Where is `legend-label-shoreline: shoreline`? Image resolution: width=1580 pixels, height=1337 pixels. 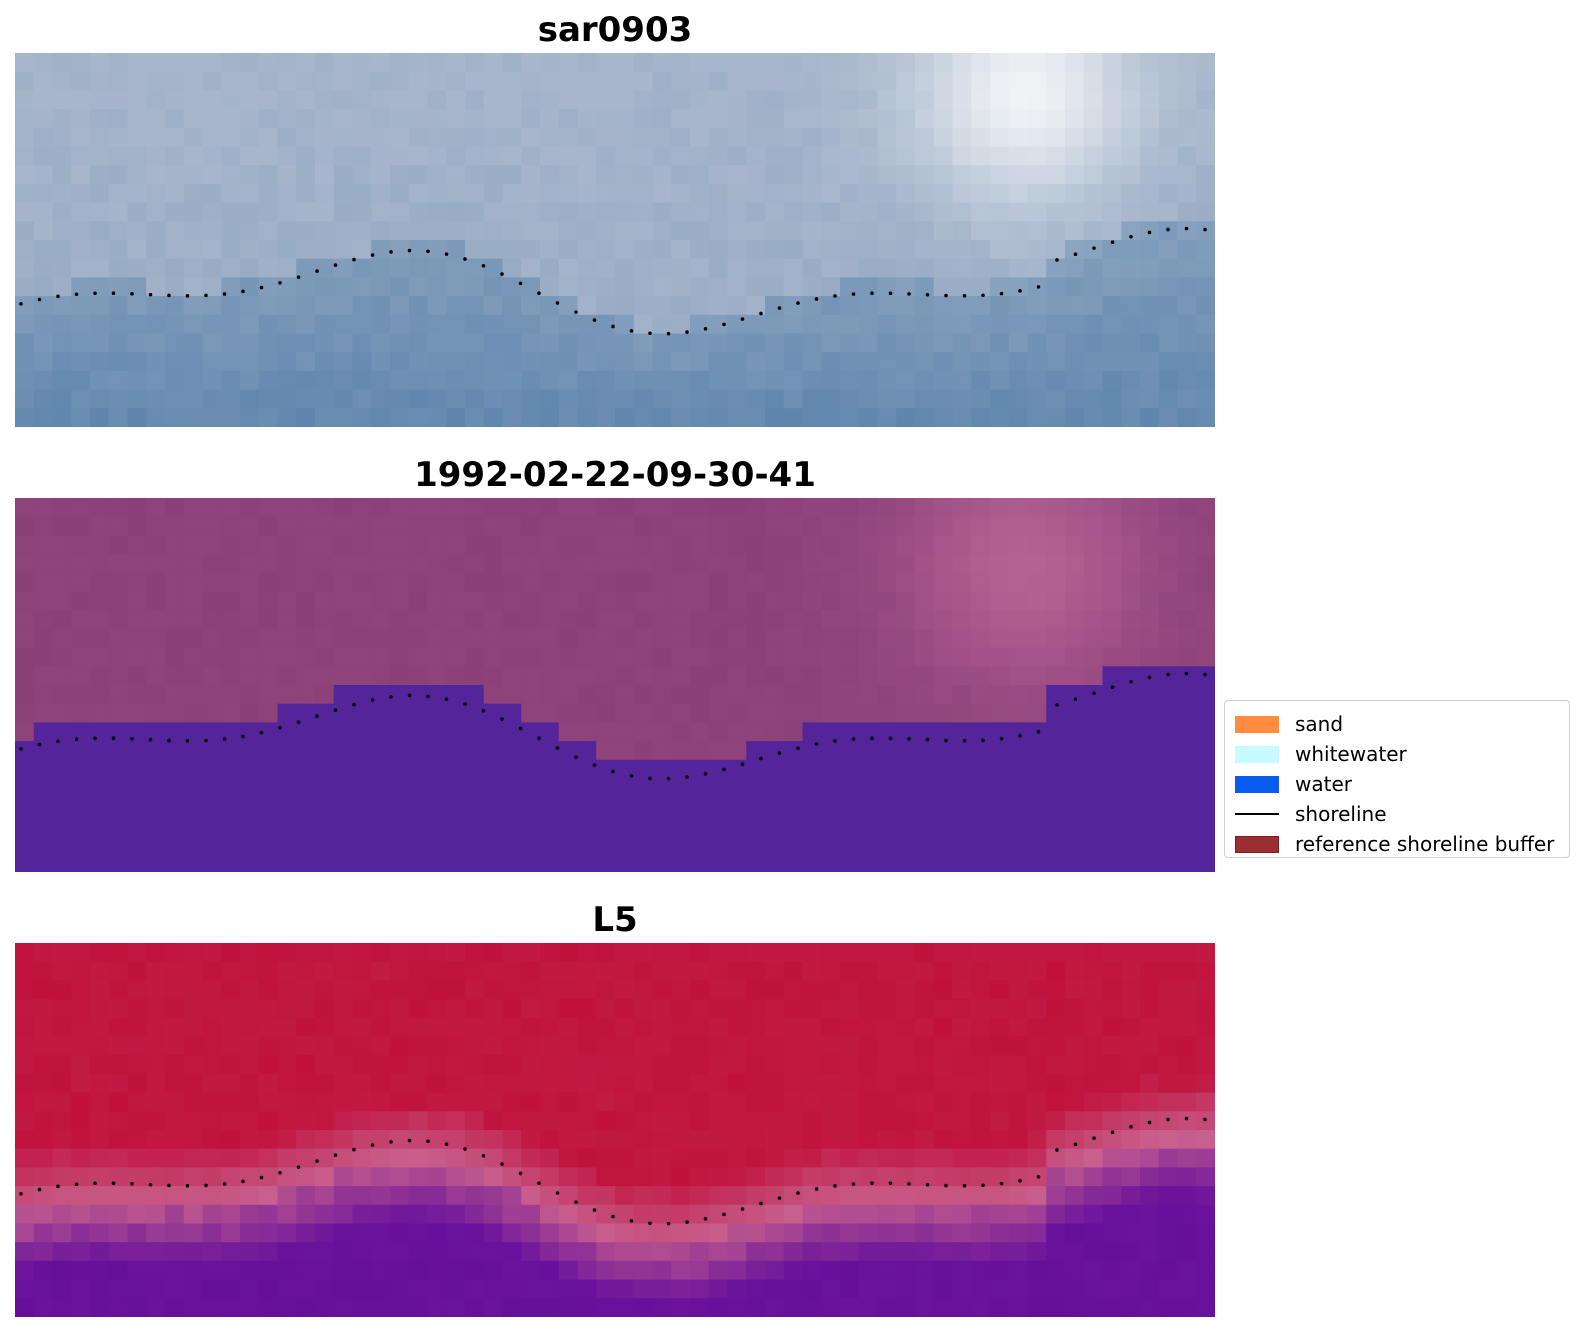 legend-label-shoreline: shoreline is located at coordinates (1341, 814).